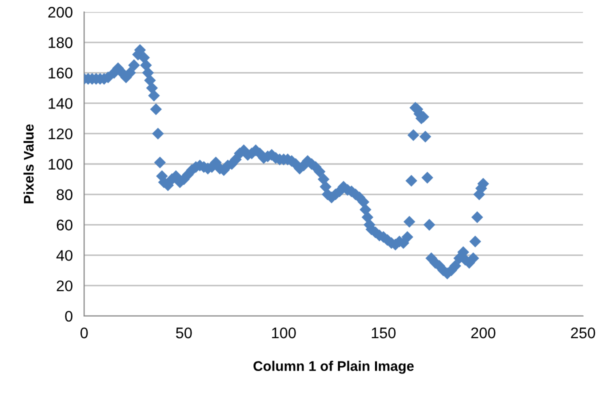  What do you see at coordinates (64, 225) in the screenshot?
I see `y-tick-label: 60` at bounding box center [64, 225].